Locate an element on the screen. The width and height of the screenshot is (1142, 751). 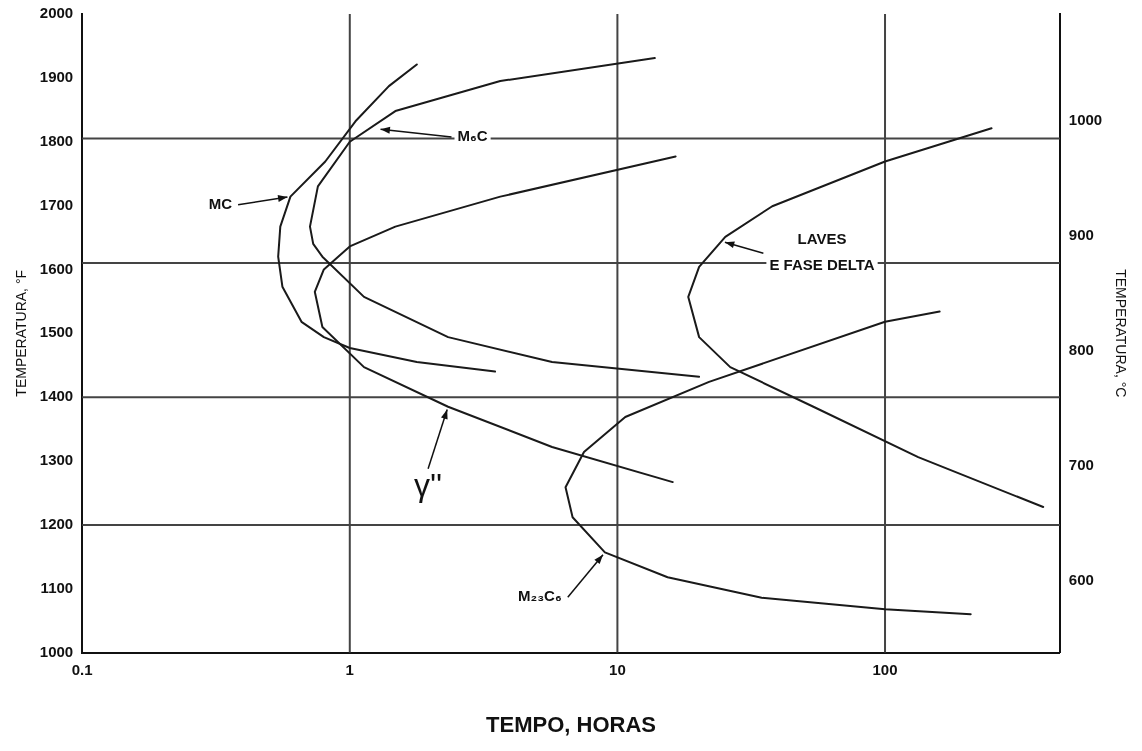
annotation: LAVES E FASE DELTA is located at coordinates (822, 252).